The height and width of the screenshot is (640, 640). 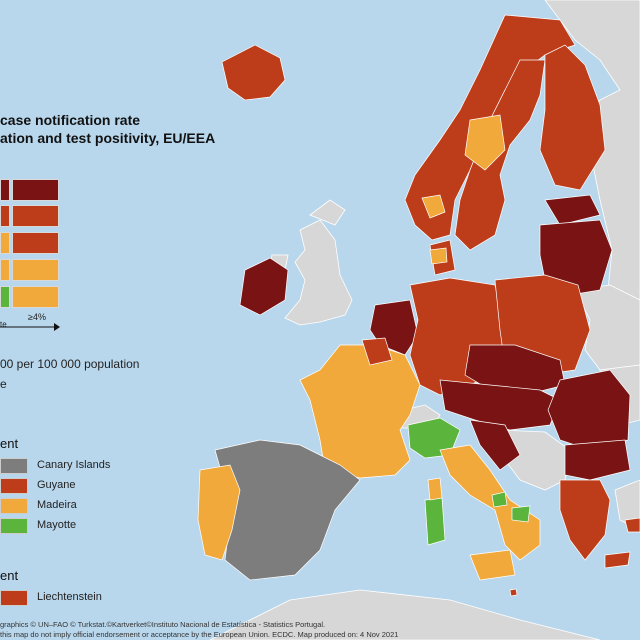 What do you see at coordinates (57, 525) in the screenshot?
I see `region-label: Mayotte` at bounding box center [57, 525].